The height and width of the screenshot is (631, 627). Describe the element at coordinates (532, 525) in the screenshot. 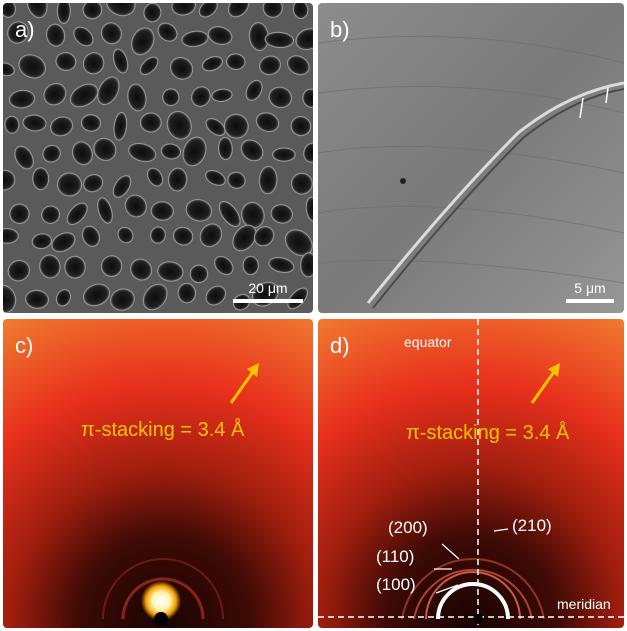

I see `reflection-210: (210)` at that location.